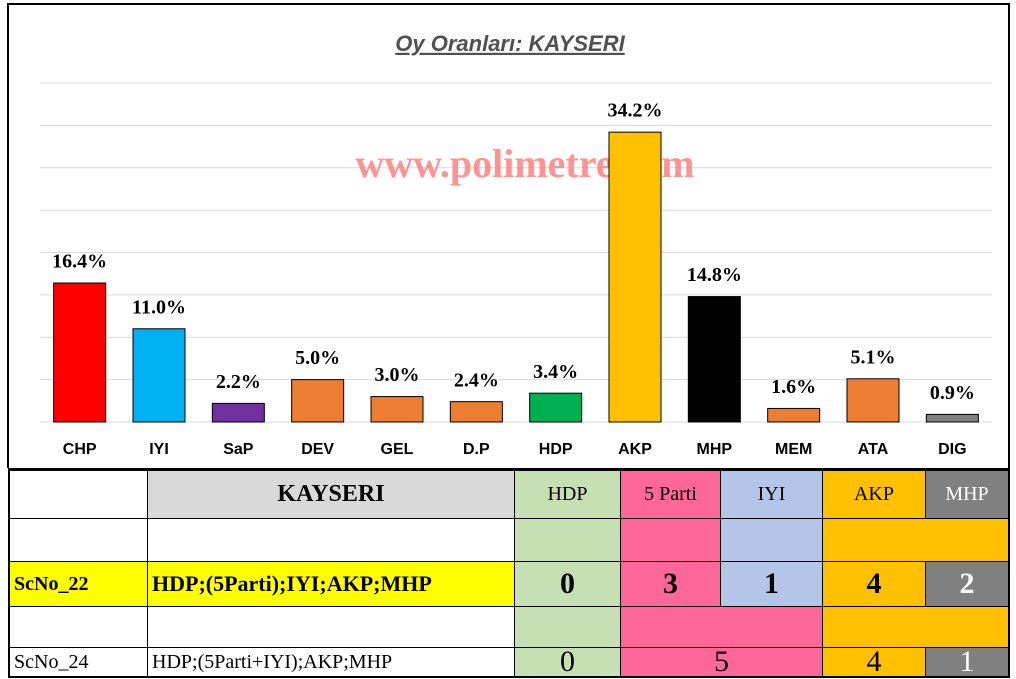 This screenshot has width=1016, height=679. Describe the element at coordinates (397, 375) in the screenshot. I see `data-label: 3.0%` at that location.